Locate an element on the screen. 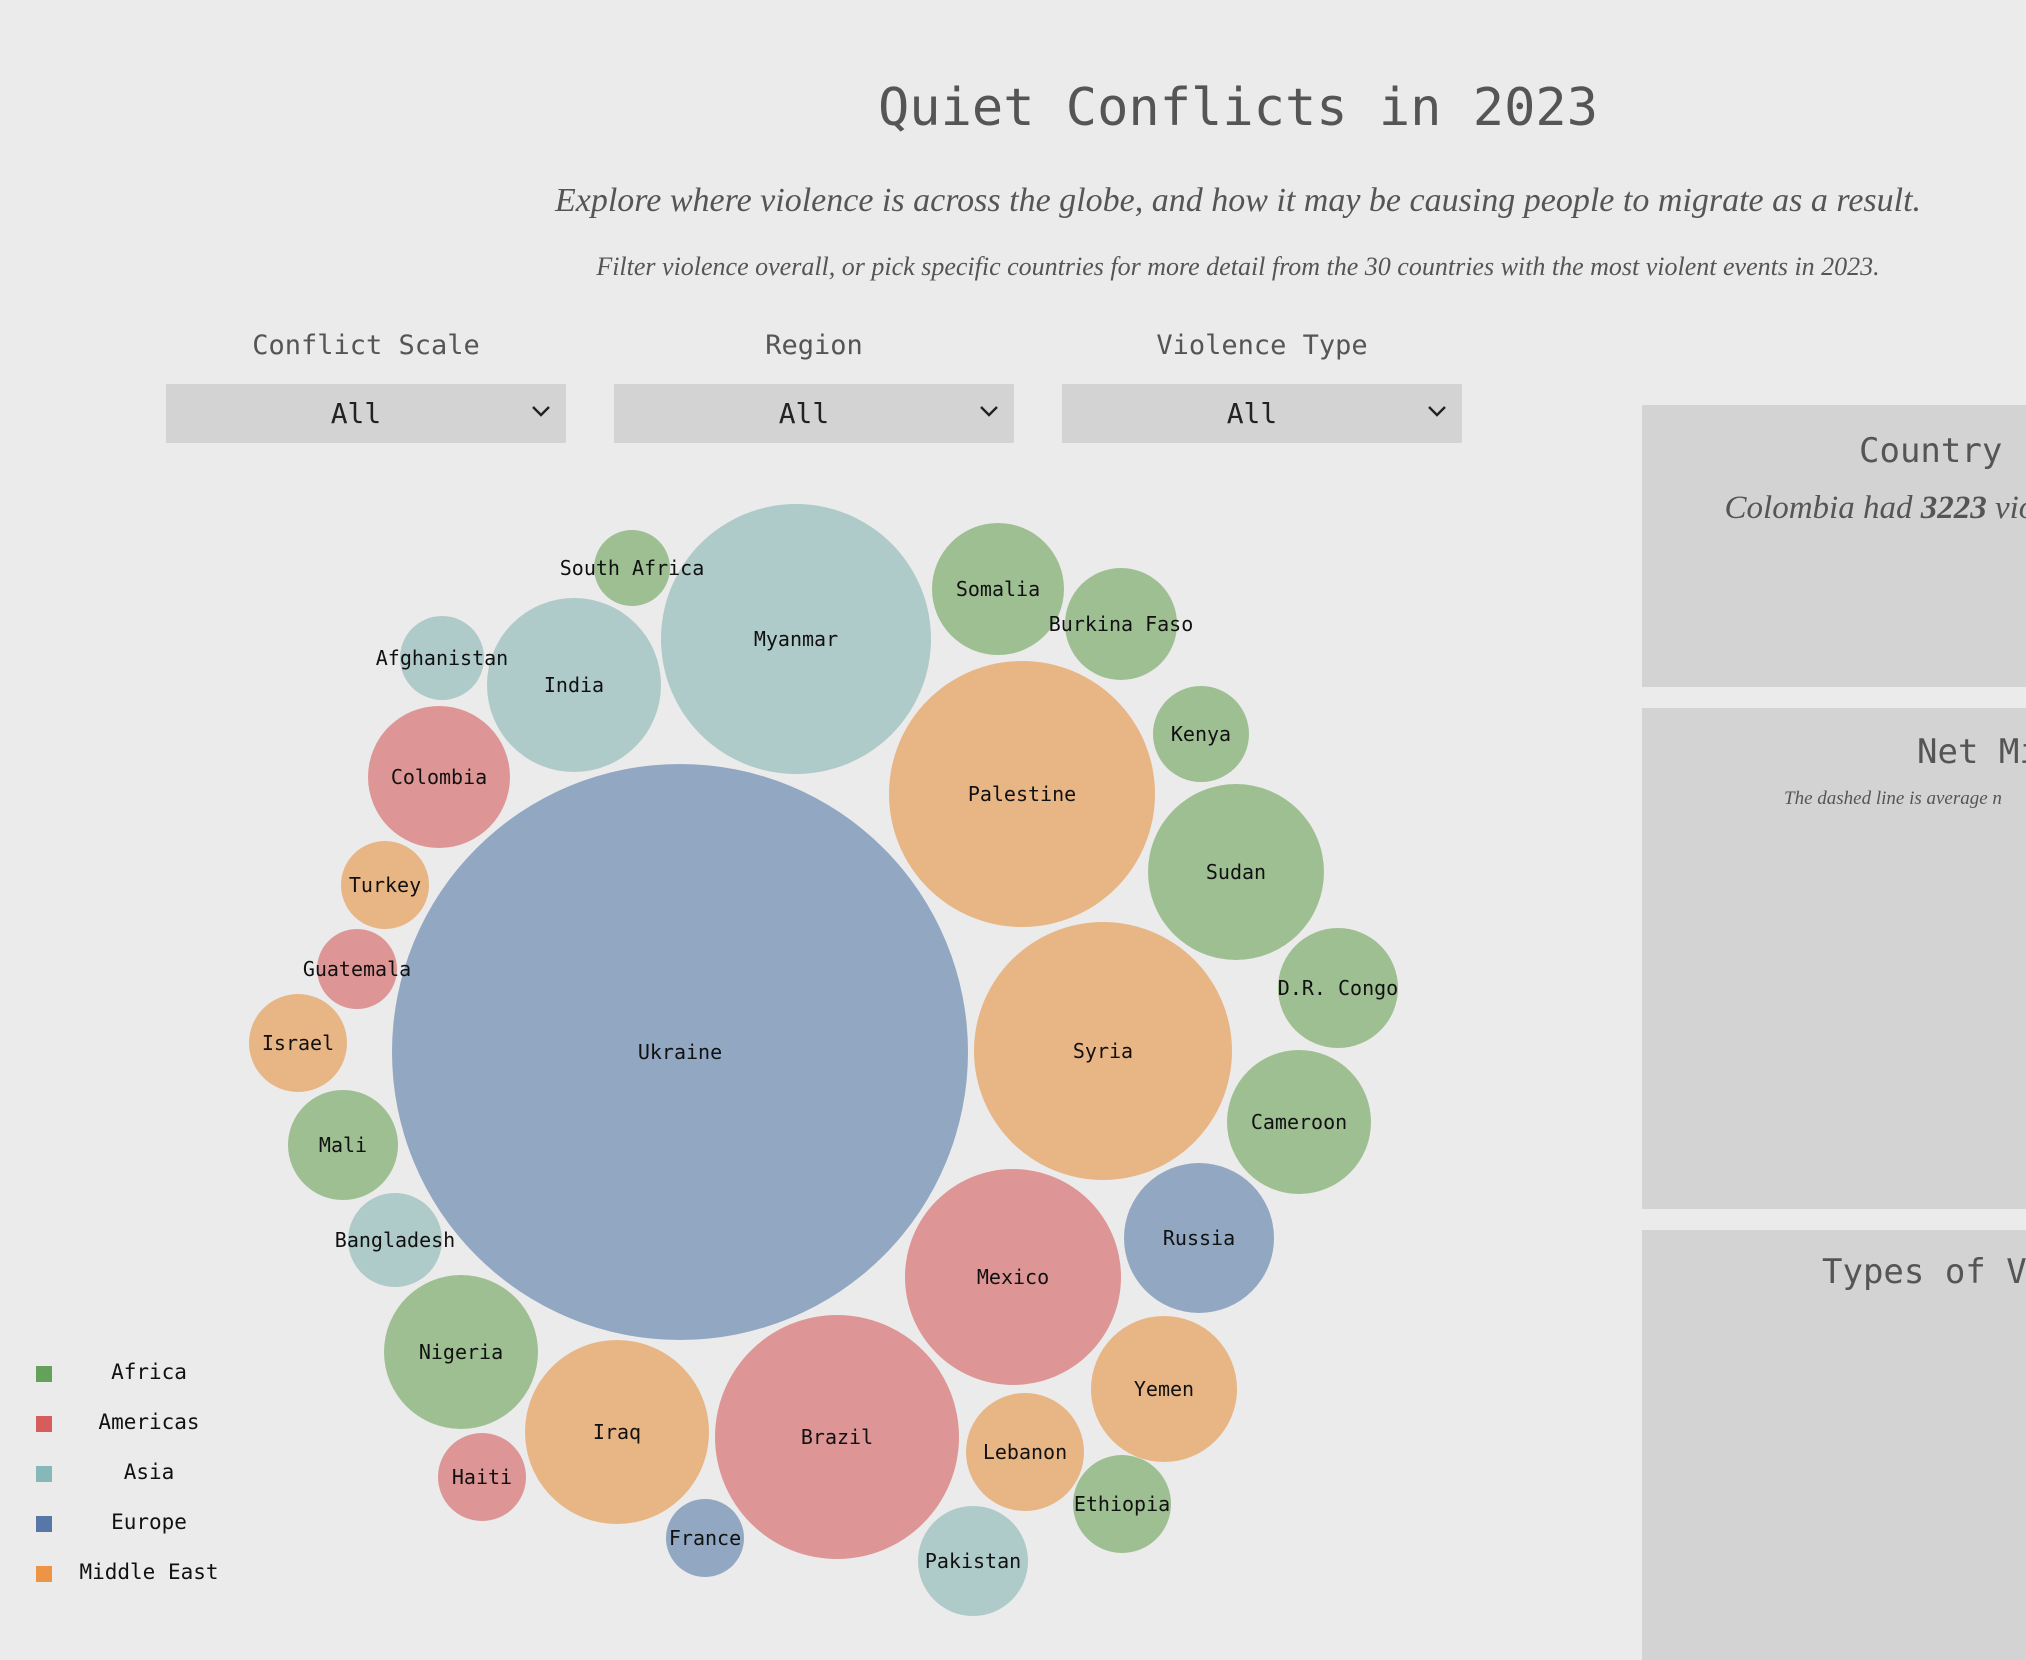  bubble-label-yemen: Yemen is located at coordinates (1164, 1389).